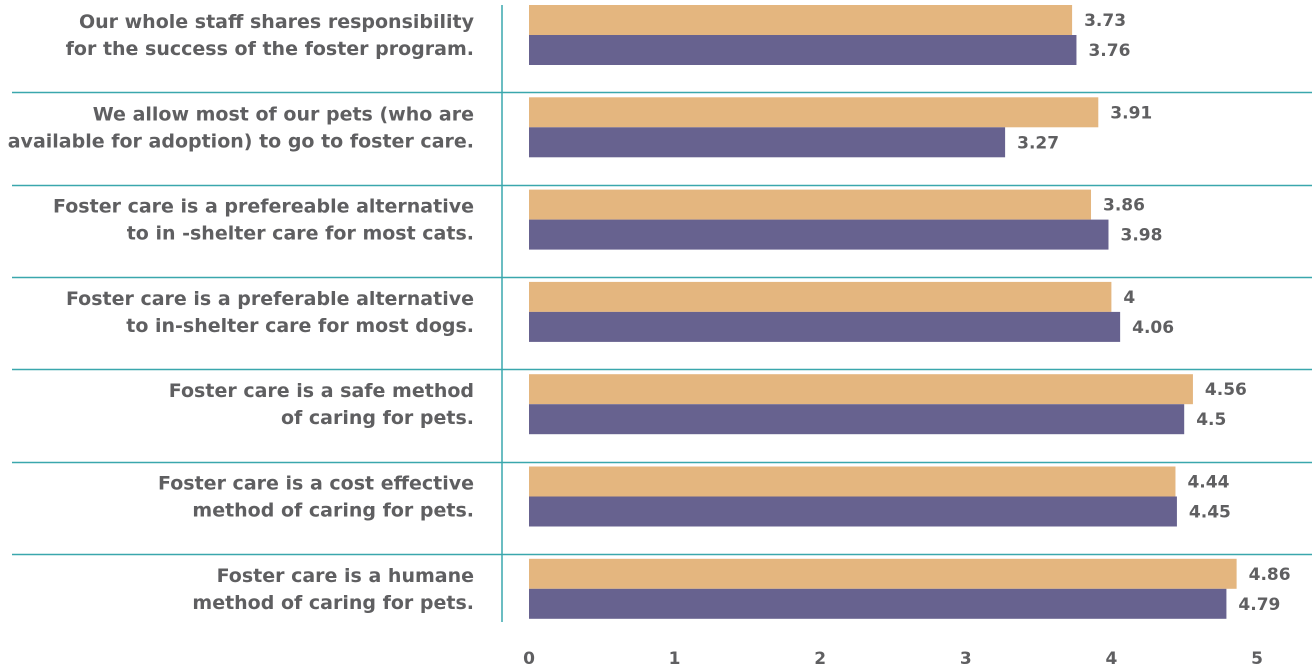  What do you see at coordinates (1124, 206) in the screenshot?
I see `data-label: 3.86` at bounding box center [1124, 206].